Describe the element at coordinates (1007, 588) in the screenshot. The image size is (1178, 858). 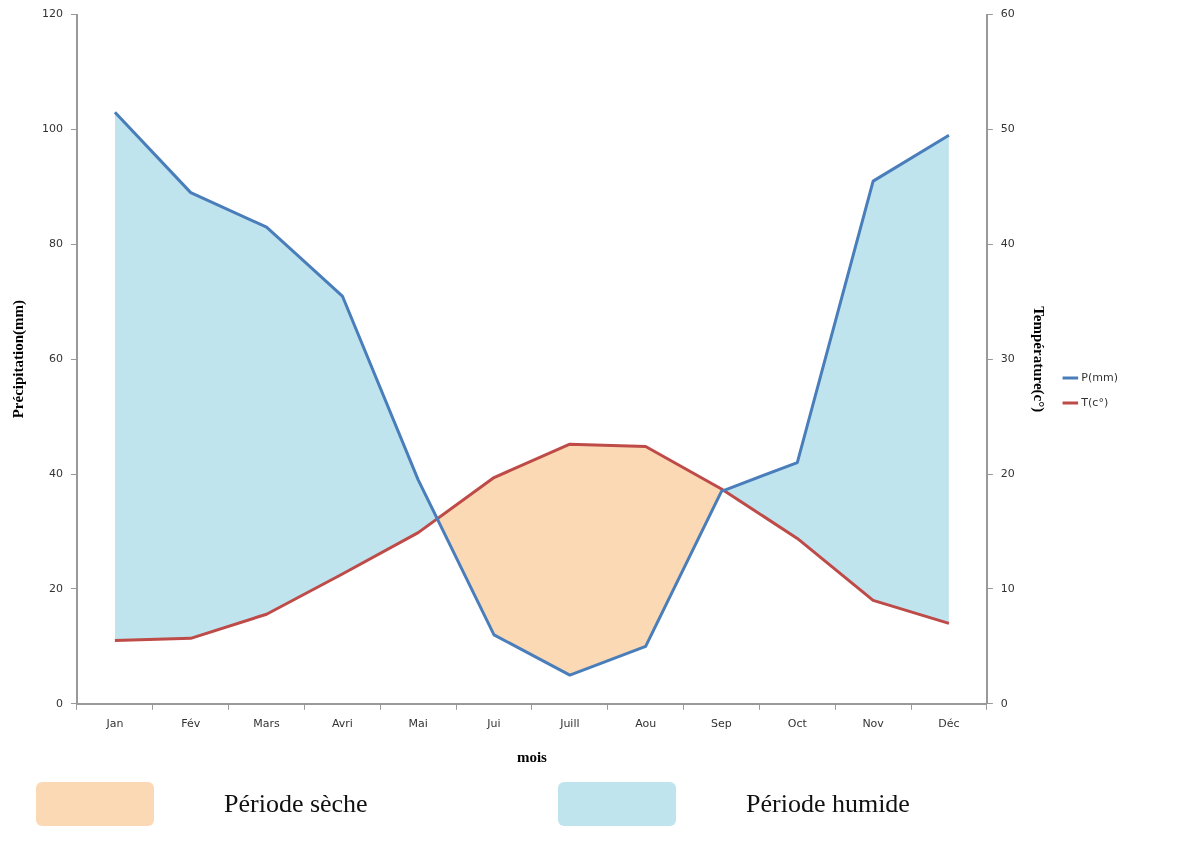
I see `y2-tick-label: 10` at that location.